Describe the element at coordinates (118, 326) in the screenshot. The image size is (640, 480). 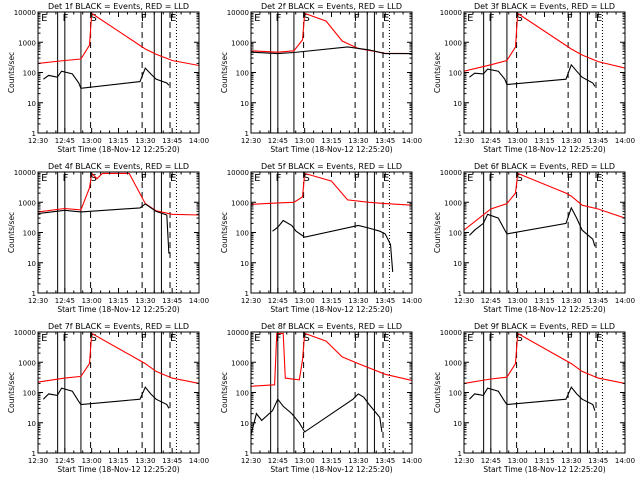
I see `chart-title: Det 7f BLACK = Events, RED = LLD` at that location.